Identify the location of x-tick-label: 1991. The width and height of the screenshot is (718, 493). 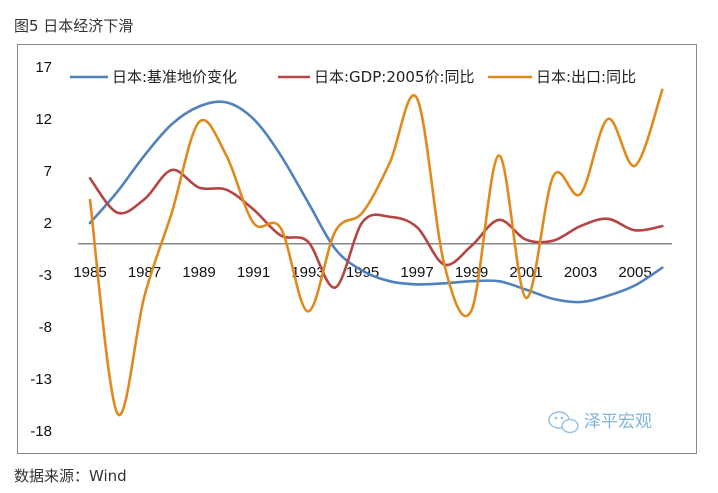
(253, 272).